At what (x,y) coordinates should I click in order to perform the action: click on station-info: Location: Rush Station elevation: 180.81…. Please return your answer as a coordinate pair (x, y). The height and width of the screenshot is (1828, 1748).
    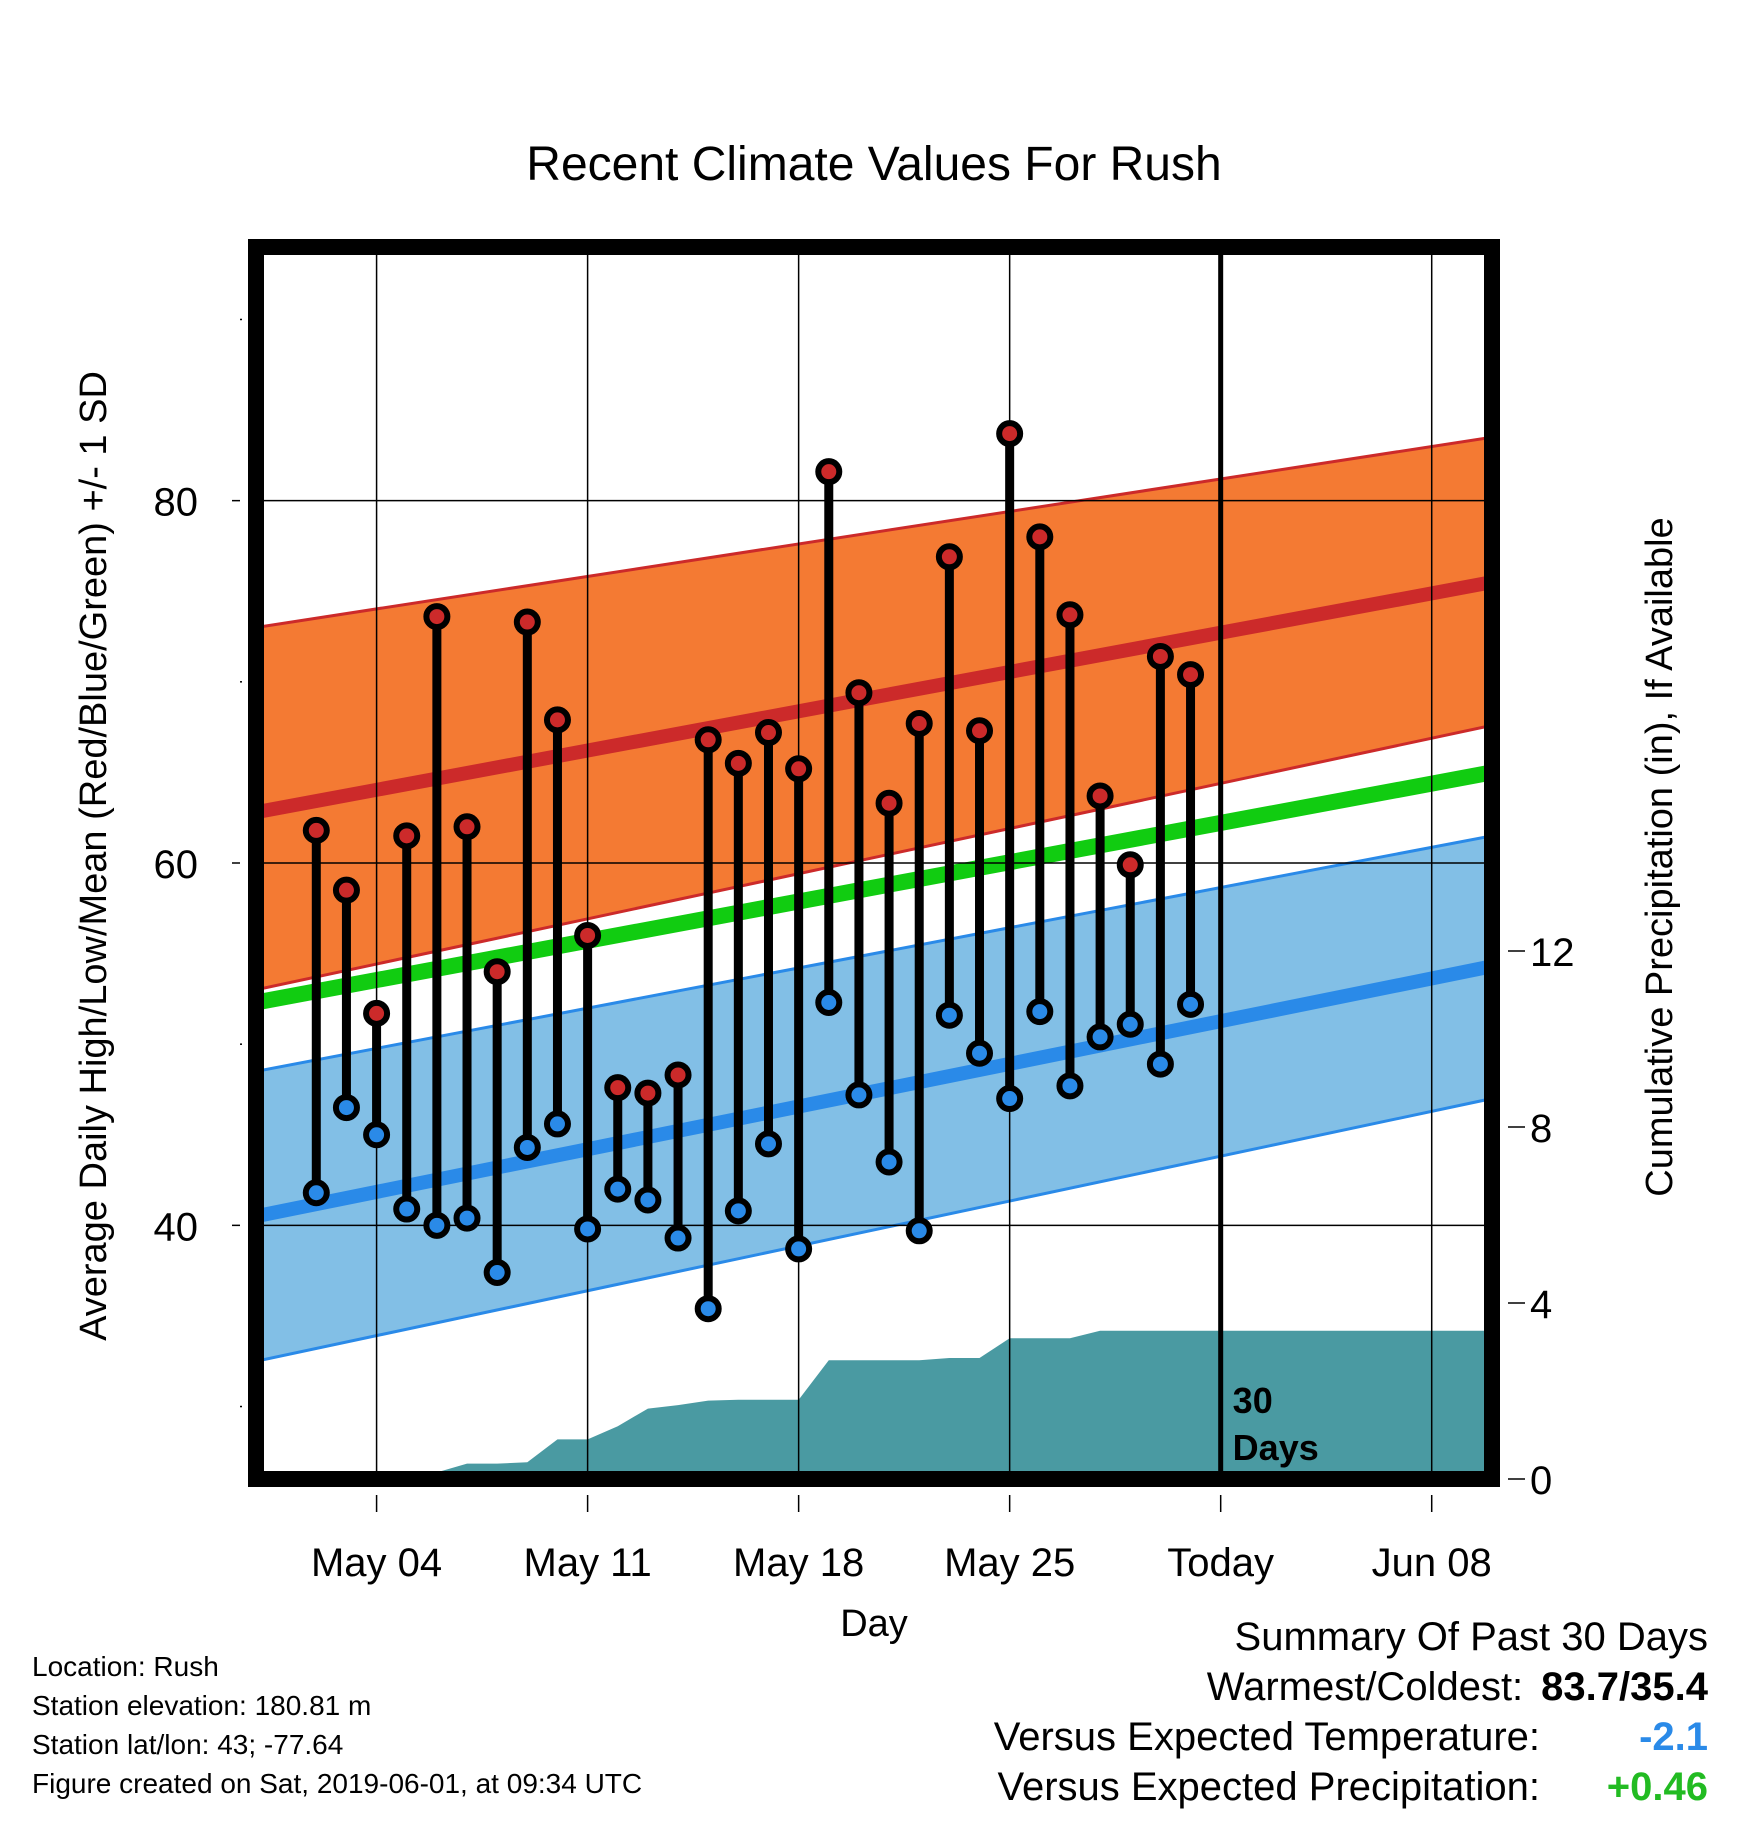
    Looking at the image, I should click on (337, 1725).